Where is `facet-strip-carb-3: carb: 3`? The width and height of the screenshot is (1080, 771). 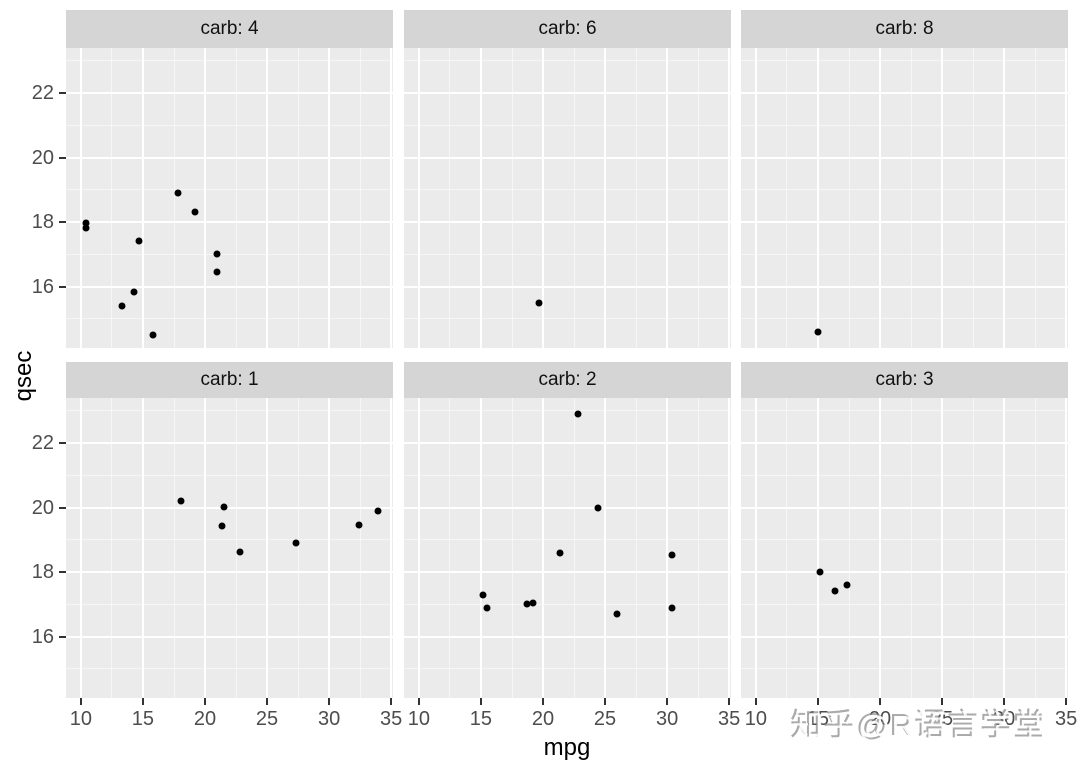
facet-strip-carb-3: carb: 3 is located at coordinates (904, 380).